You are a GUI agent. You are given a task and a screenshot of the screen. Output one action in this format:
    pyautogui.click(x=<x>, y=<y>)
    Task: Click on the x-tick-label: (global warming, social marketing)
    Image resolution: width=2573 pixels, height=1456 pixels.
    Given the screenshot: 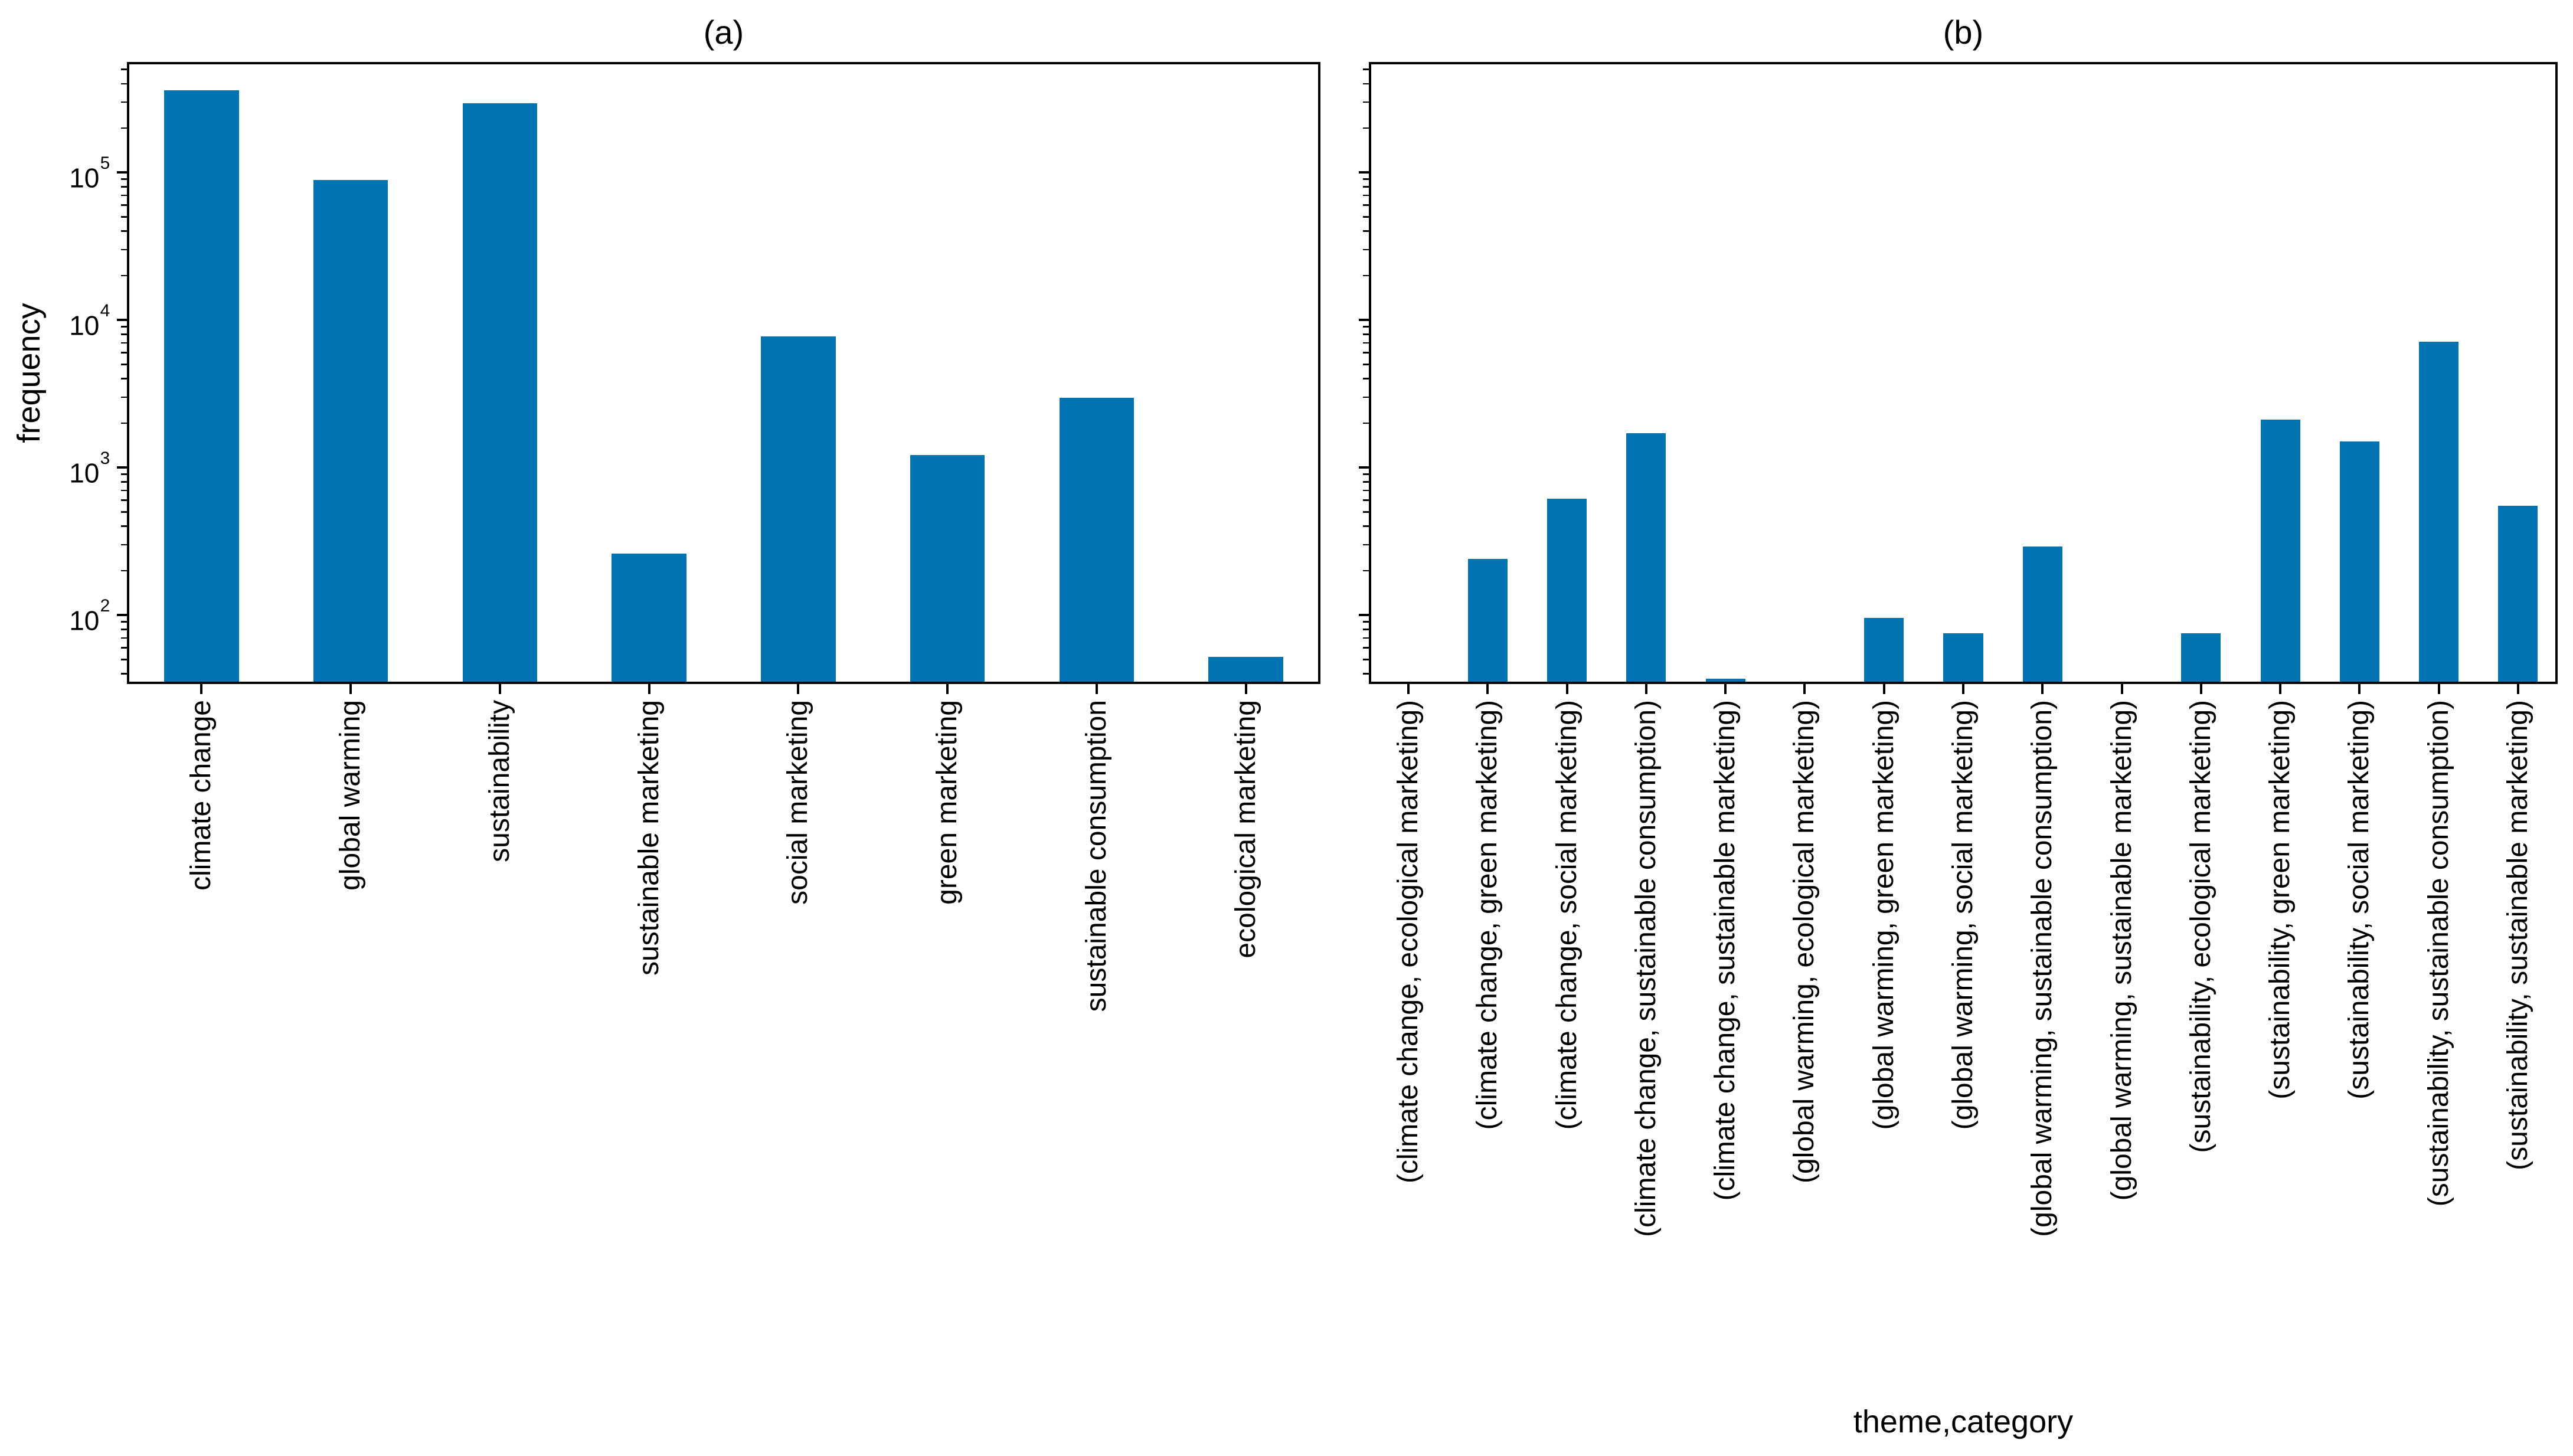 What is the action you would take?
    pyautogui.click(x=1963, y=915)
    